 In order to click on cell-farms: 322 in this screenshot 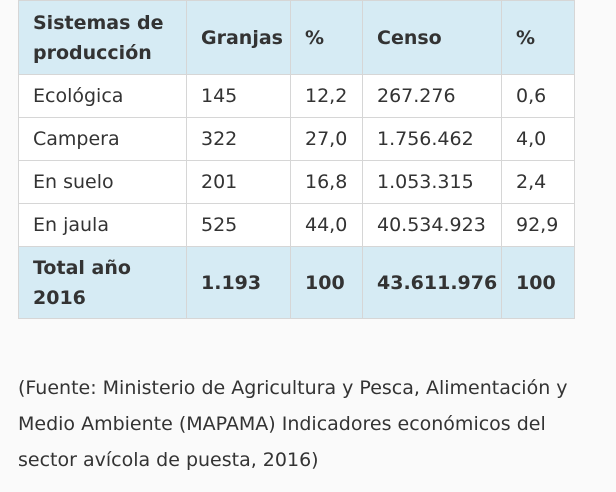, I will do `click(238, 139)`.